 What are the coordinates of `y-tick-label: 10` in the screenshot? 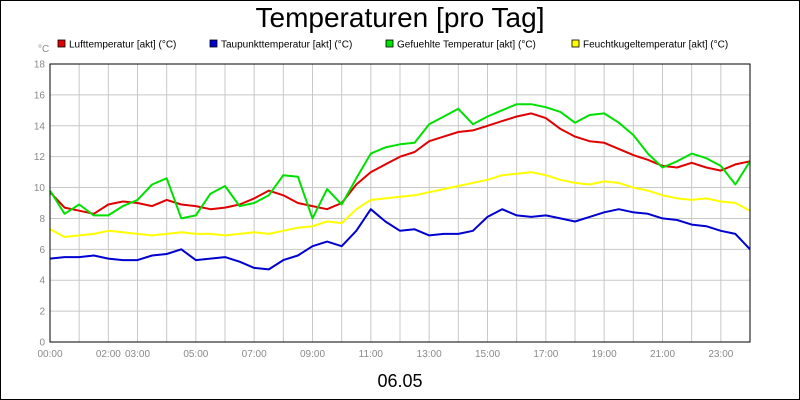 It's located at (40, 188).